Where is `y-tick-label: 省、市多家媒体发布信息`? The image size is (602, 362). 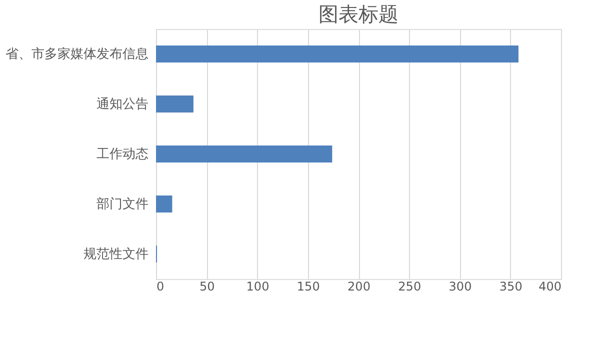 y-tick-label: 省、市多家媒体发布信息 is located at coordinates (77, 54).